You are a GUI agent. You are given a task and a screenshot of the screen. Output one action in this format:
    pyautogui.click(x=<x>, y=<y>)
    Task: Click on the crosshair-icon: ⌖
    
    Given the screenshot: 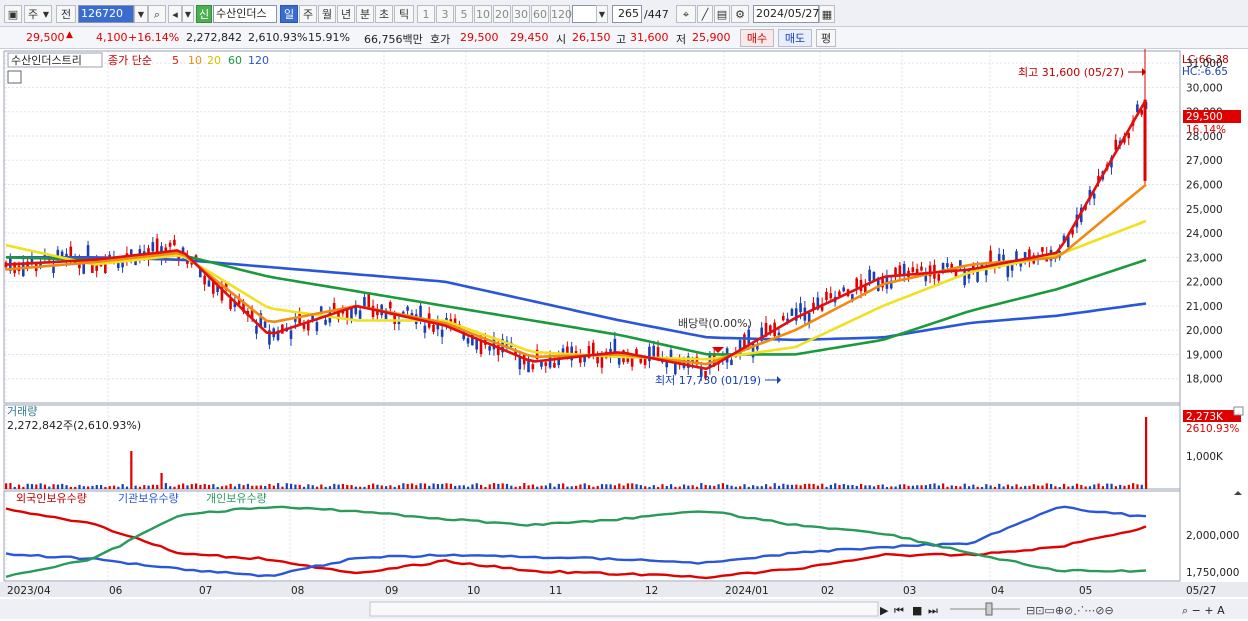 What is the action you would take?
    pyautogui.click(x=686, y=14)
    